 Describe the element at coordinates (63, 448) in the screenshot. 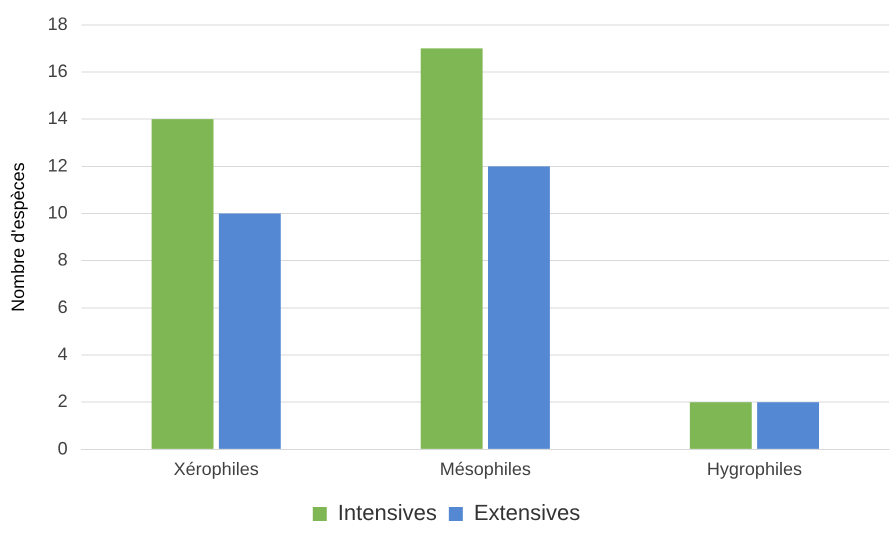

I see `y-tick-label: 0` at that location.